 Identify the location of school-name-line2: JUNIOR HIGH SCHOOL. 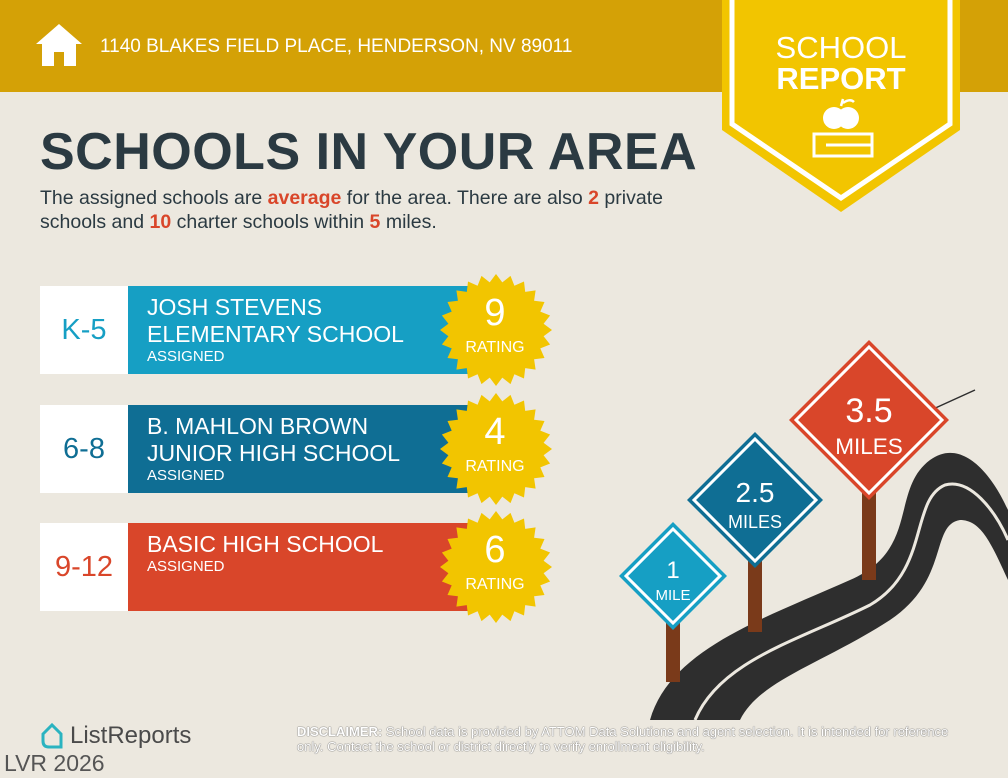
(274, 453).